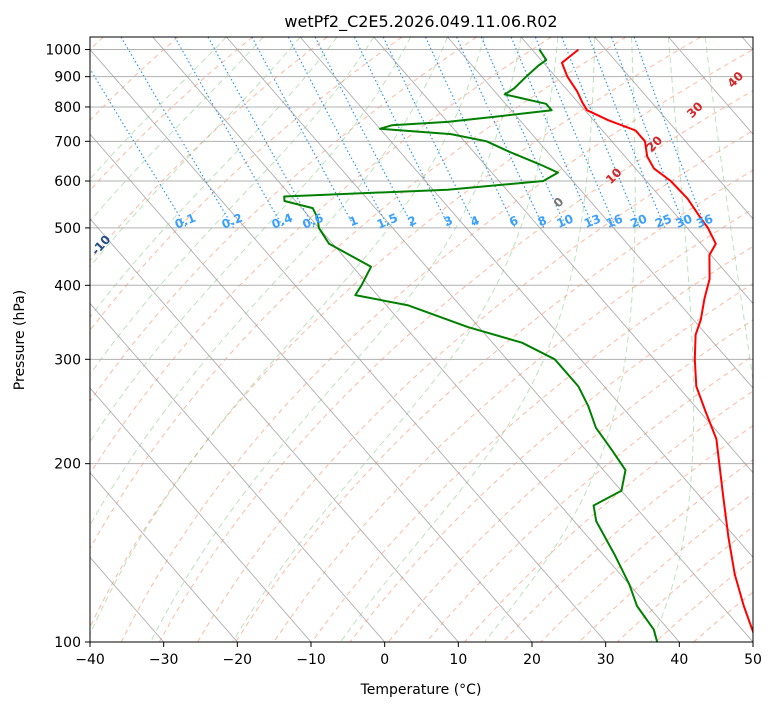 This screenshot has width=775, height=708. I want to click on y-tick-label: 600, so click(67, 182).